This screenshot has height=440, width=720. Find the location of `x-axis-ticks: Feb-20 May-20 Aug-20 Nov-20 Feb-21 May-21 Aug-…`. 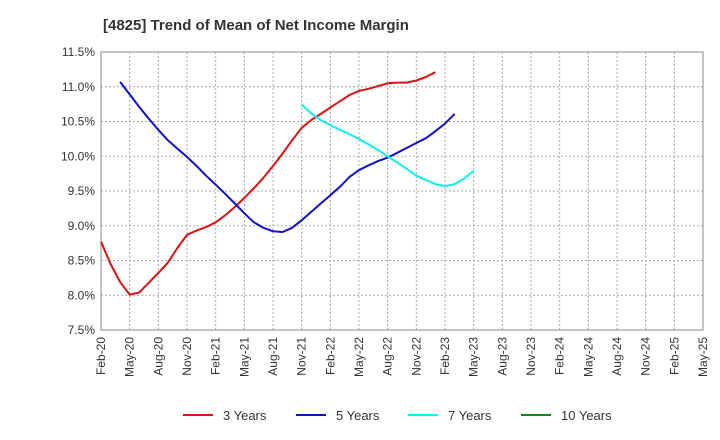

x-axis-ticks: Feb-20 May-20 Aug-20 Nov-20 Feb-21 May-21 Aug-… is located at coordinates (402, 357).